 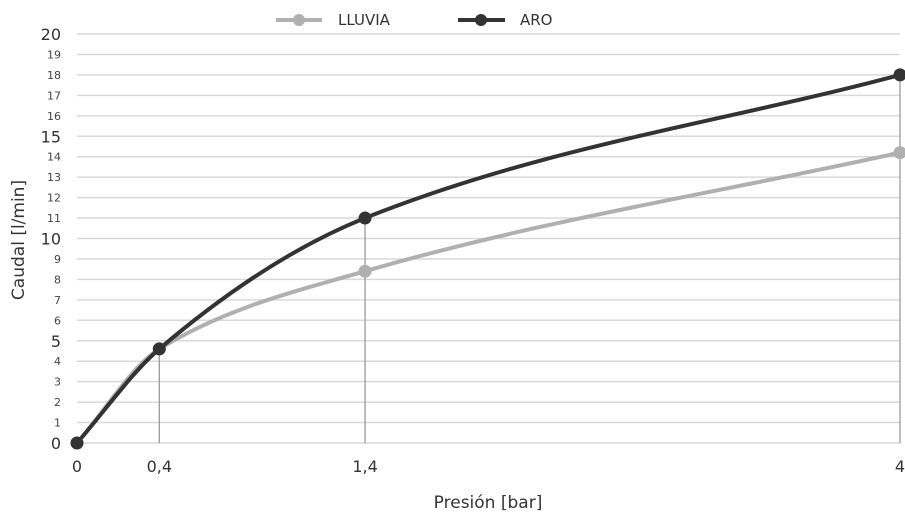 I want to click on y-tick-label: 18, so click(x=54, y=75).